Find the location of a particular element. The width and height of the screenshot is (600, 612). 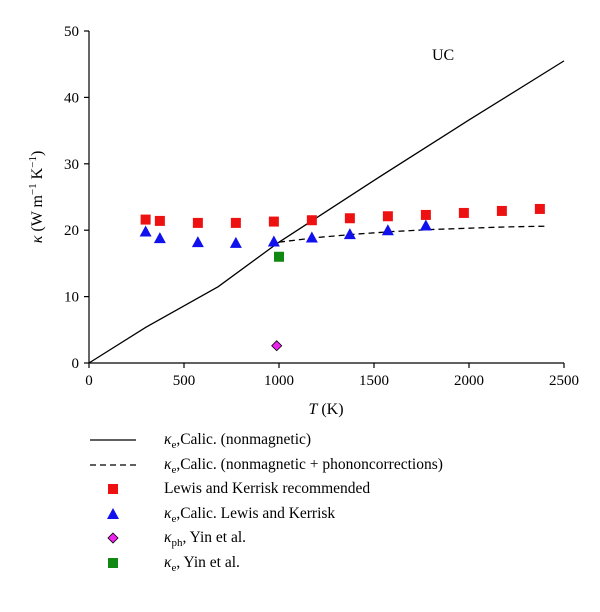

y-axis-title: κ (W m−1 K−1) is located at coordinates (36, 197).